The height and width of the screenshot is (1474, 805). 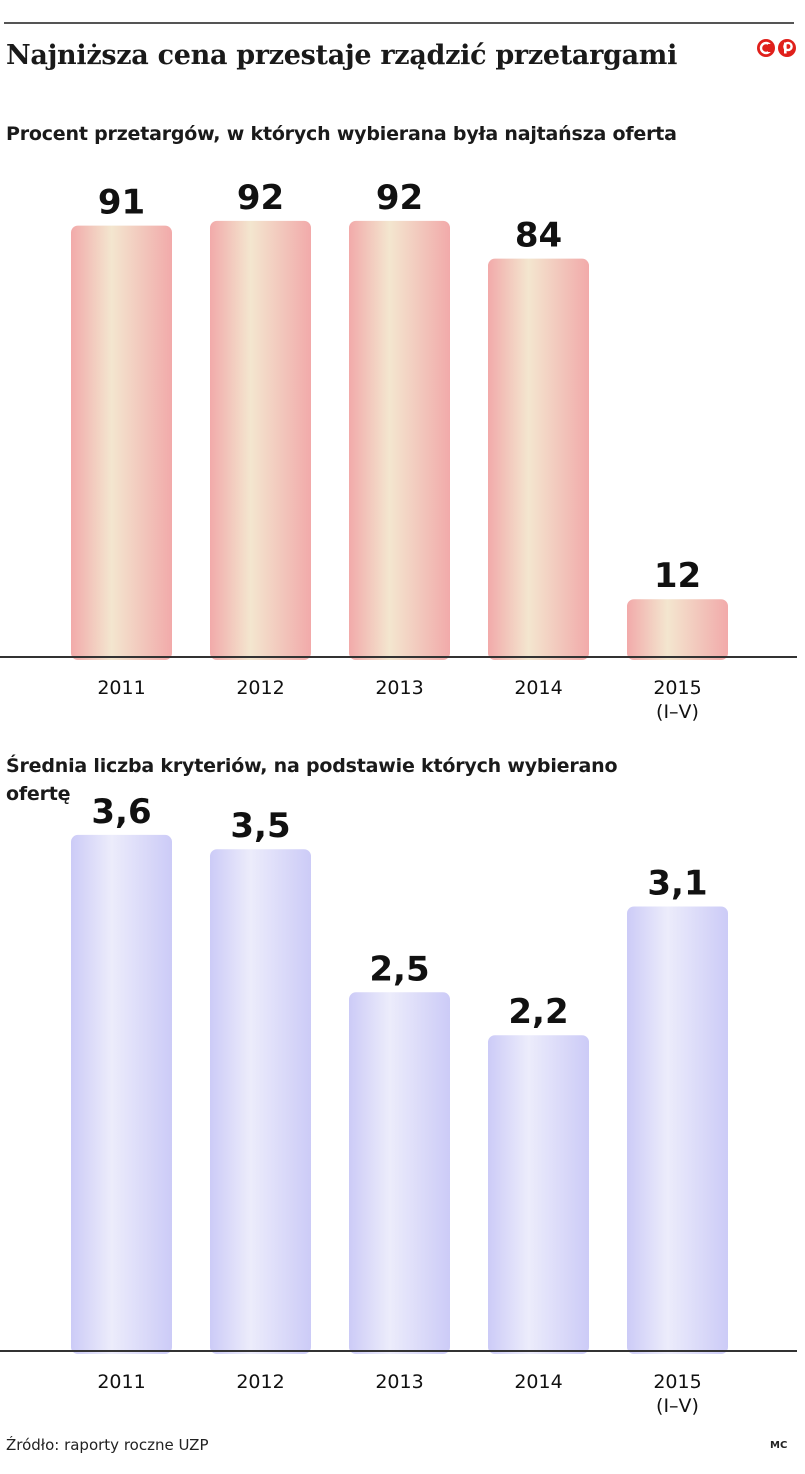 What do you see at coordinates (776, 48) in the screenshot?
I see `rp-logo-icon` at bounding box center [776, 48].